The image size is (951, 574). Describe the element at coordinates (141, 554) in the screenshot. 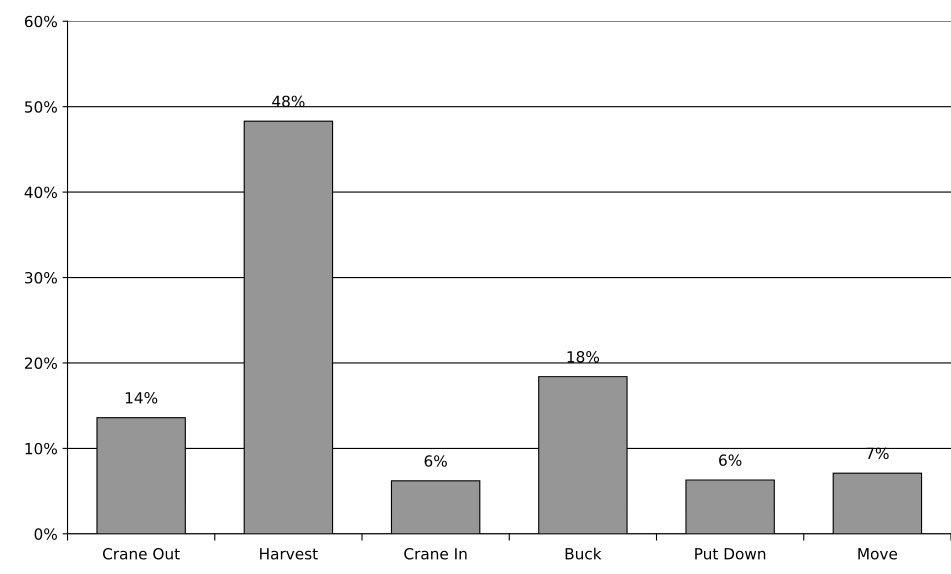

I see `x-tick-label: Crane Out` at that location.